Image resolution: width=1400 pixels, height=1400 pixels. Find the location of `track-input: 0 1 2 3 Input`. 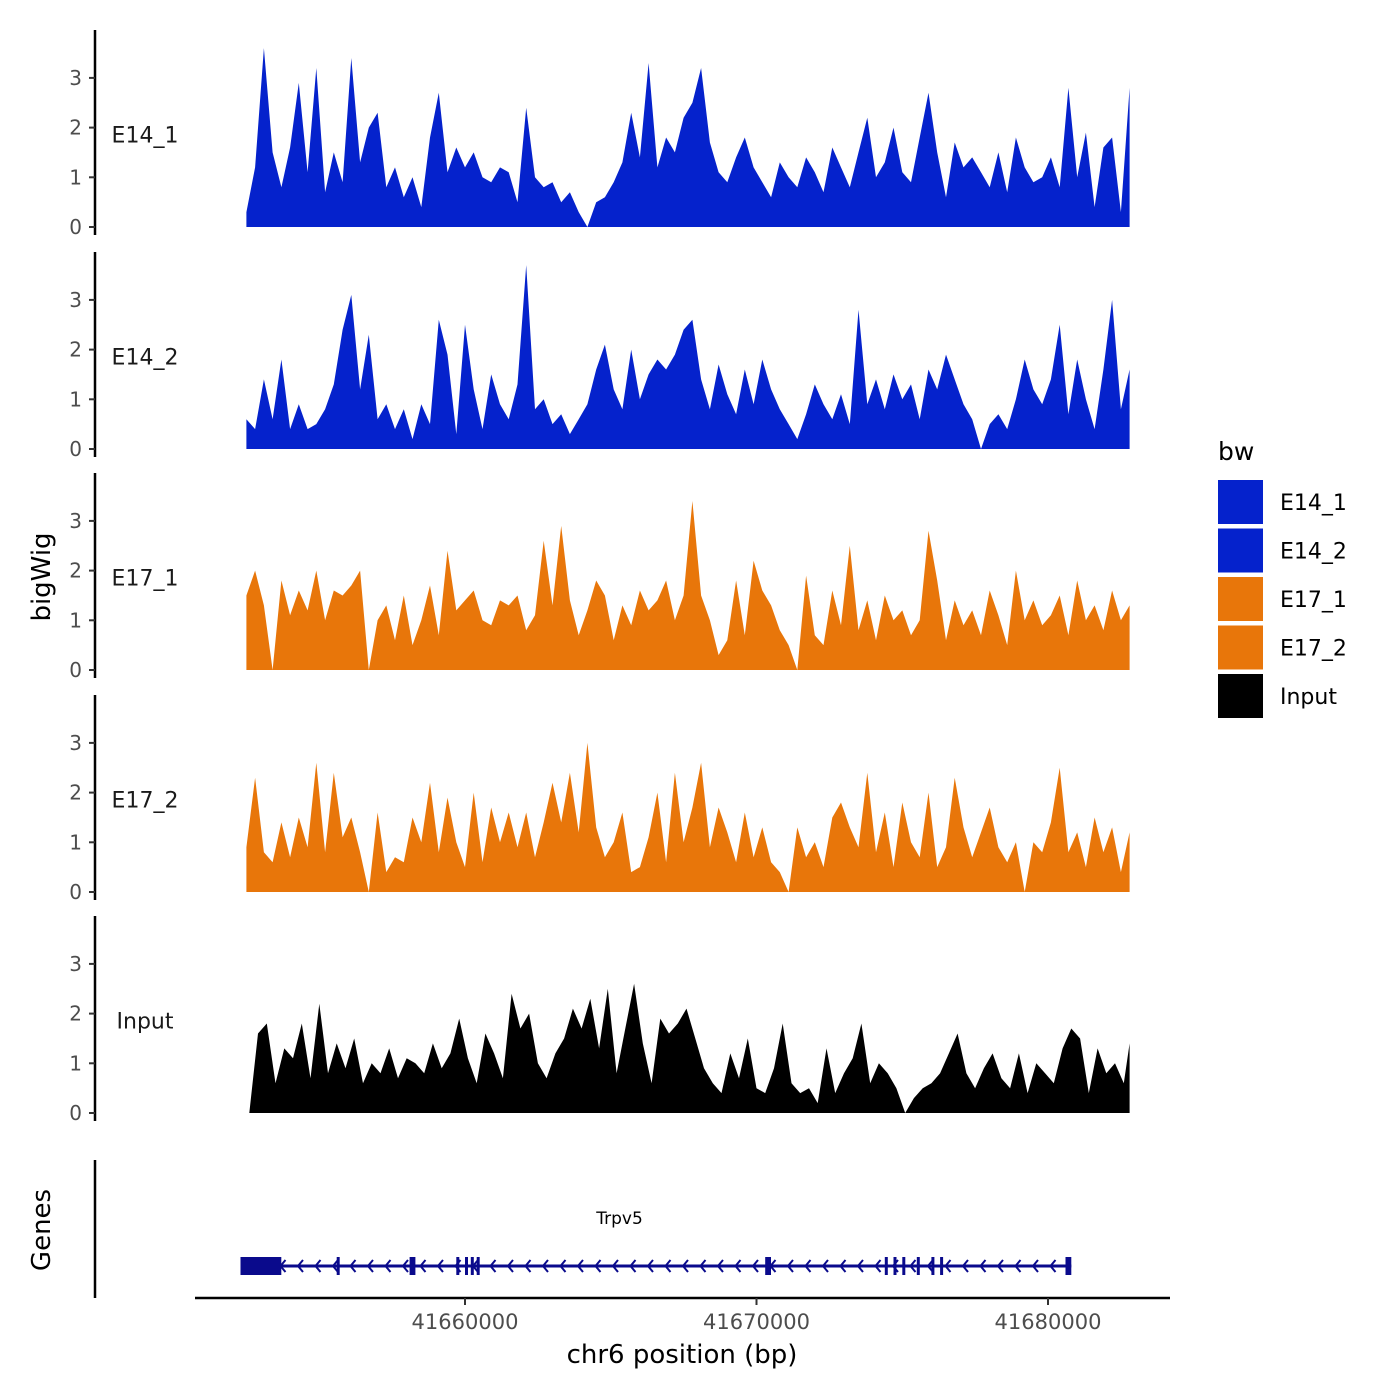

track-input: 0 1 2 3 Input is located at coordinates (599, 1020).